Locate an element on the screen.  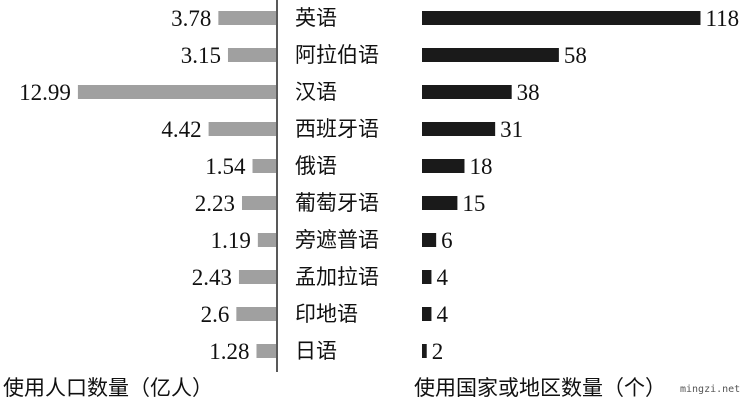
left-value-label: 1.19 is located at coordinates (231, 240).